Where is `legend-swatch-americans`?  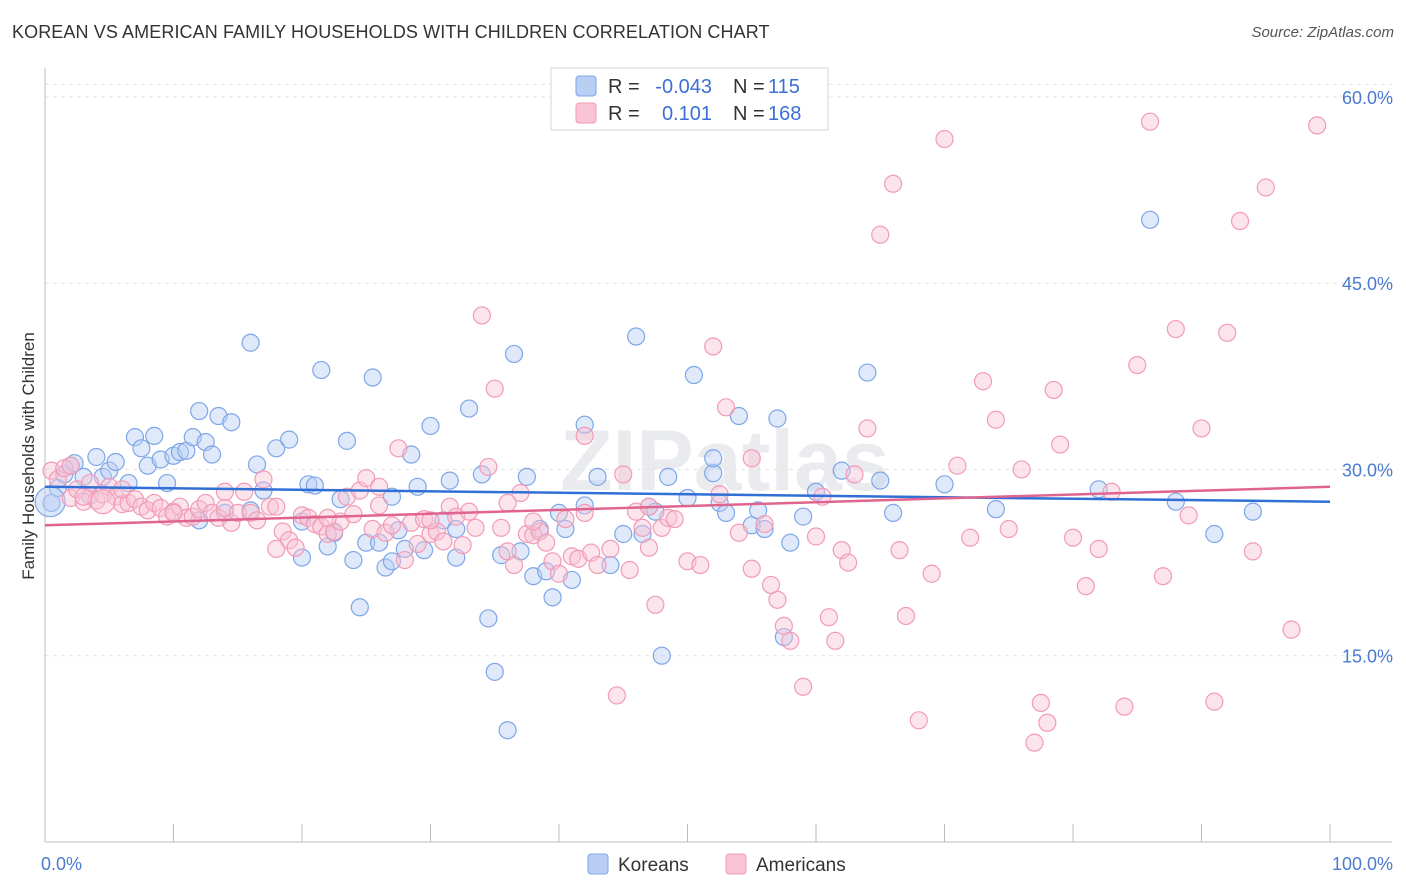
legend-swatch-americans is located at coordinates (586, 113).